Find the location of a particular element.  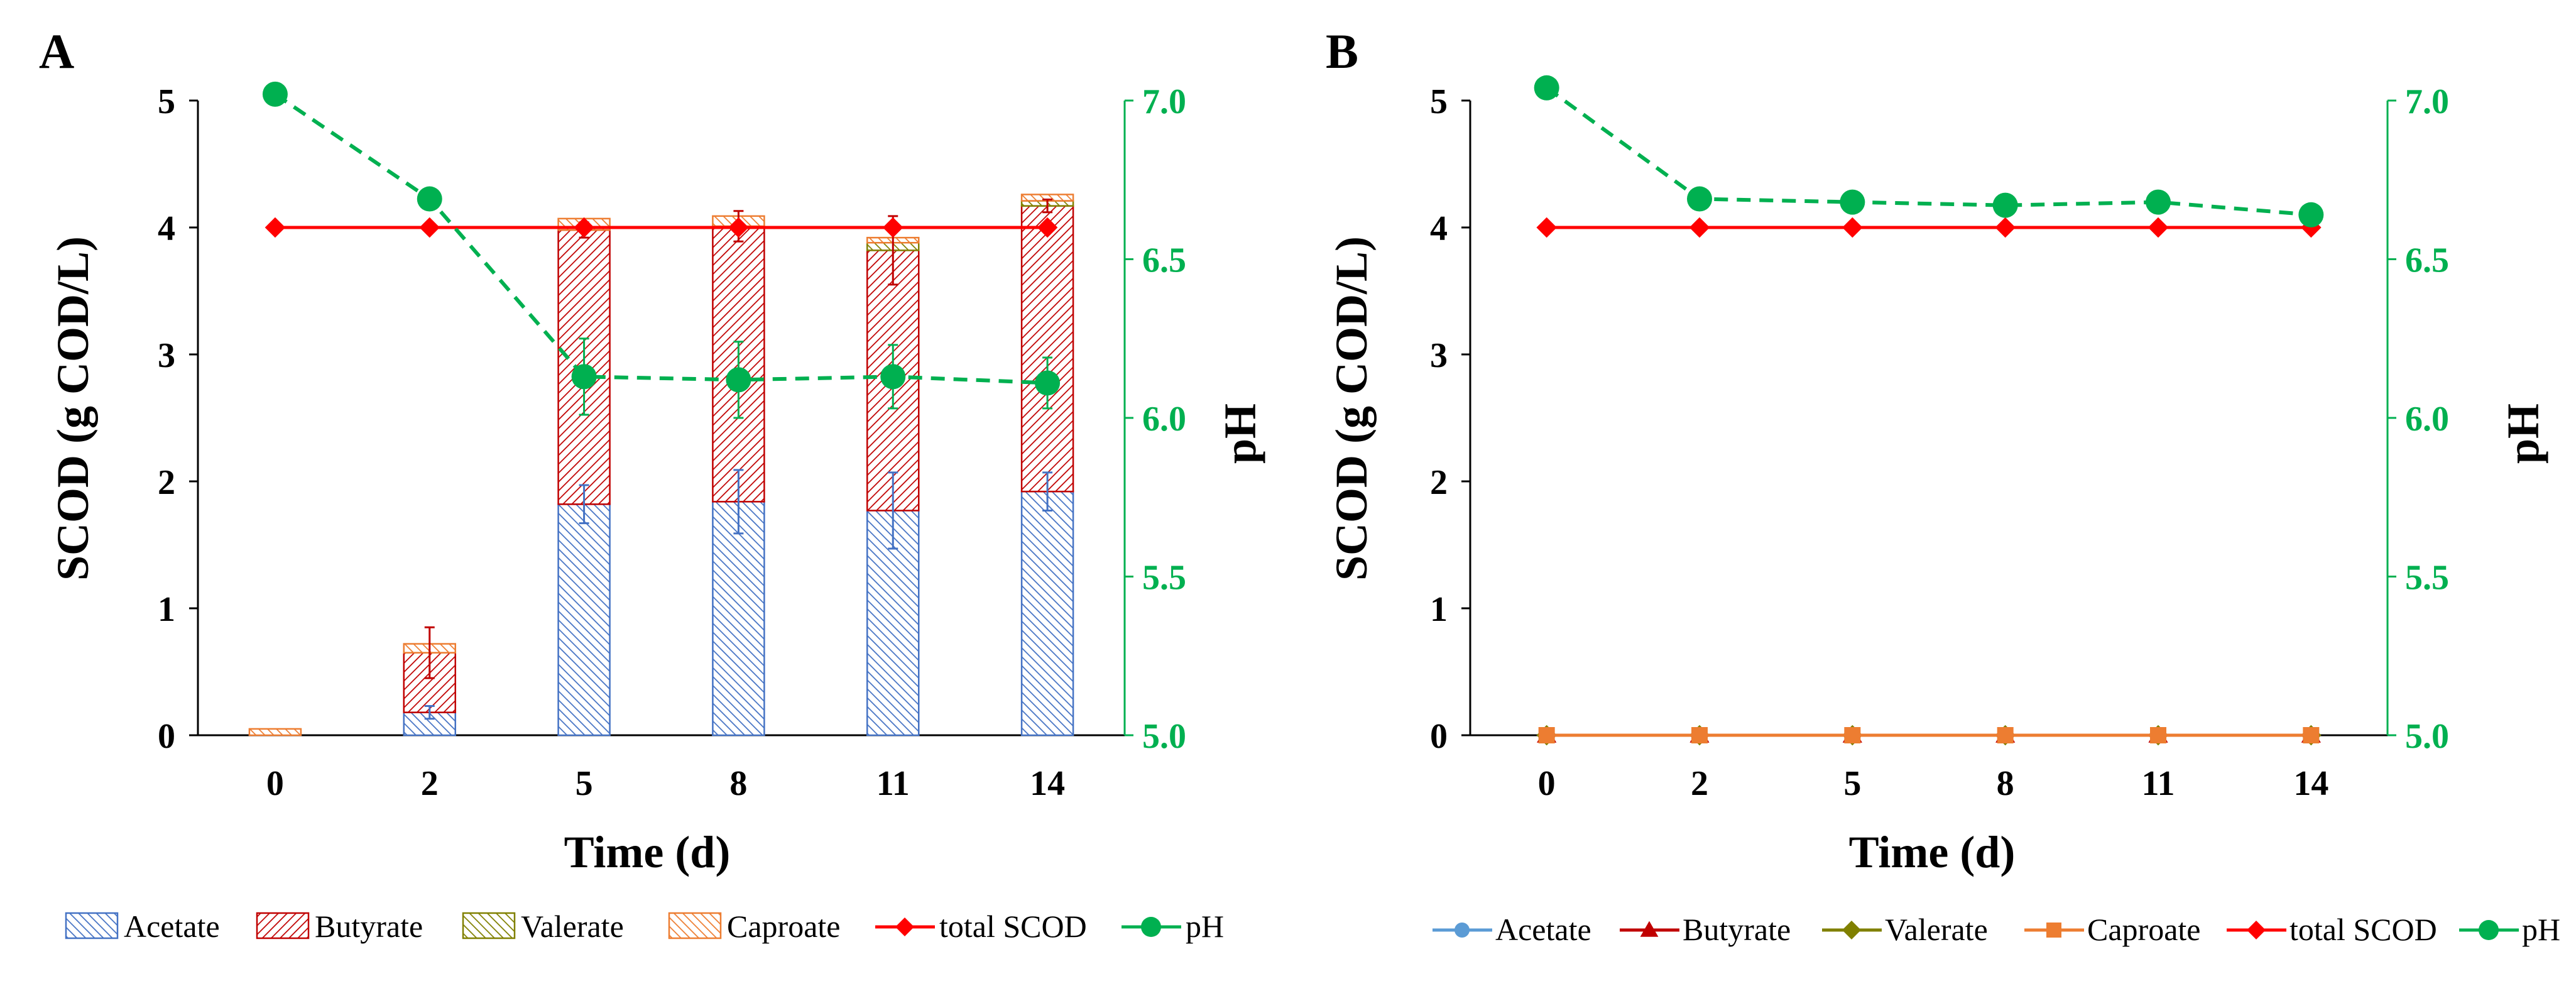

panel-b-y2-tick-label: 7.0 is located at coordinates (2427, 101).